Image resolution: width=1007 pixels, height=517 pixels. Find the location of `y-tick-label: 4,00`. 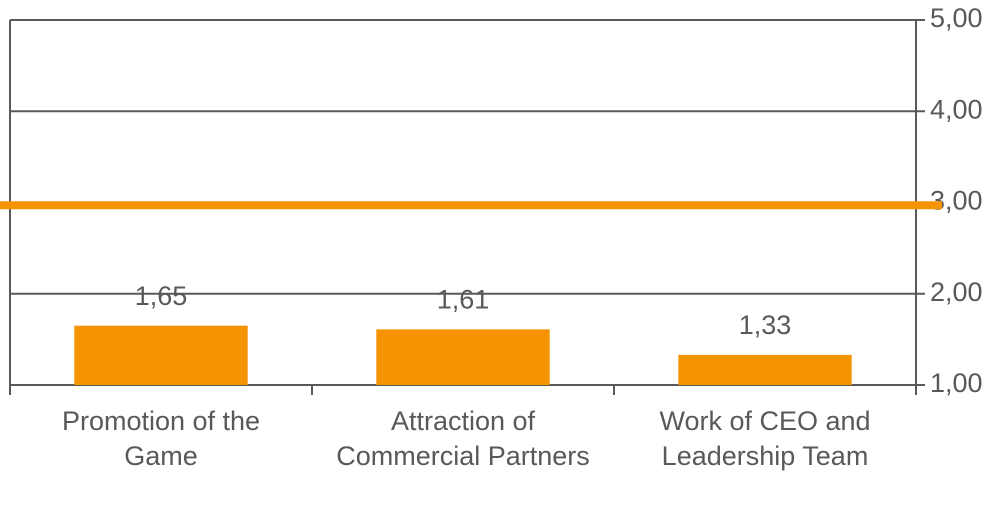

y-tick-label: 4,00 is located at coordinates (956, 109).